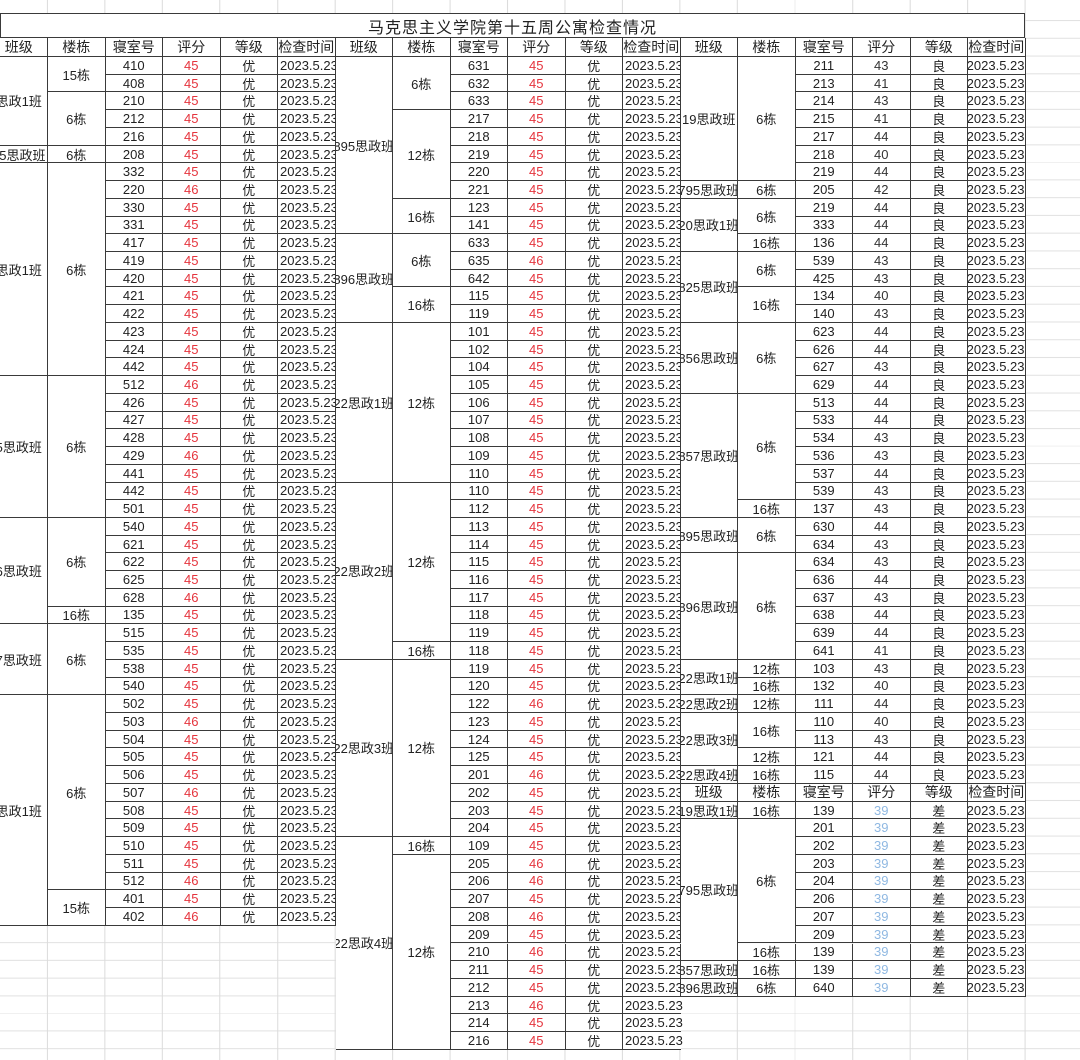 The width and height of the screenshot is (1080, 1060). I want to click on room-cell: 209, so click(479, 934).